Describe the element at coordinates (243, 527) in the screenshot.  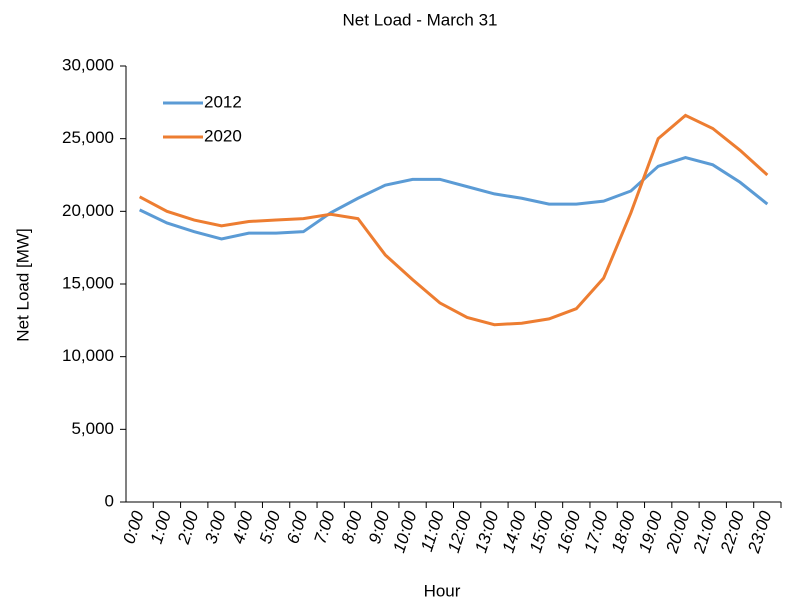
I see `x-tick-label: 4:00` at that location.